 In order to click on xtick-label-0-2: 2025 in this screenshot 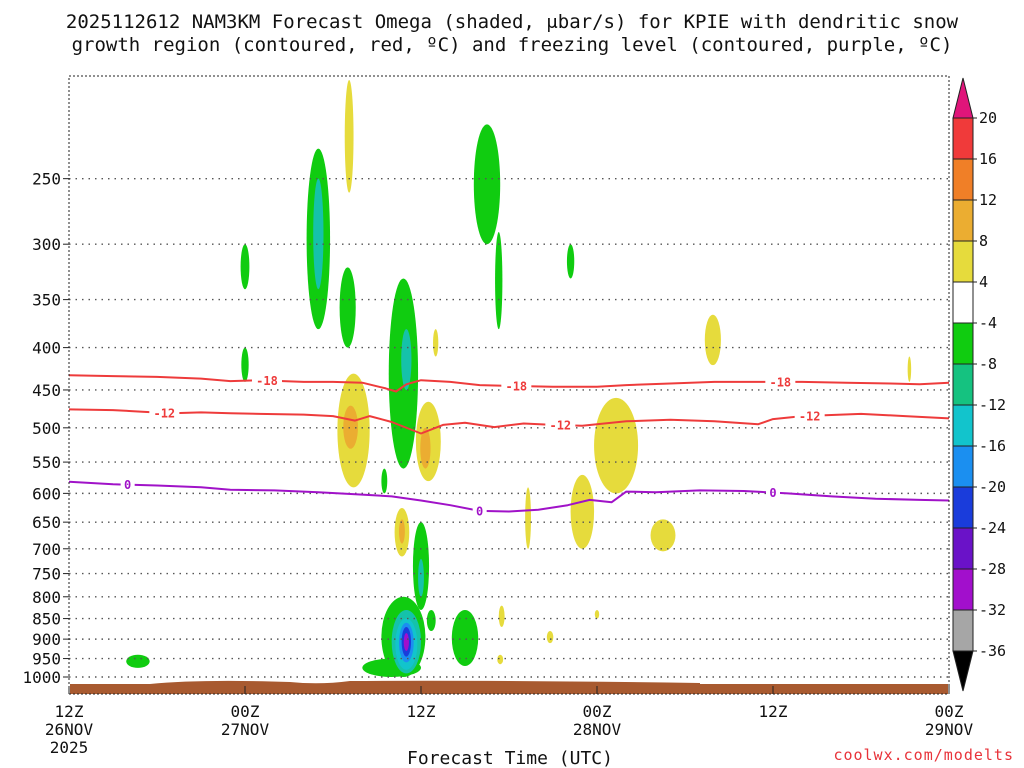, I will do `click(69, 747)`.